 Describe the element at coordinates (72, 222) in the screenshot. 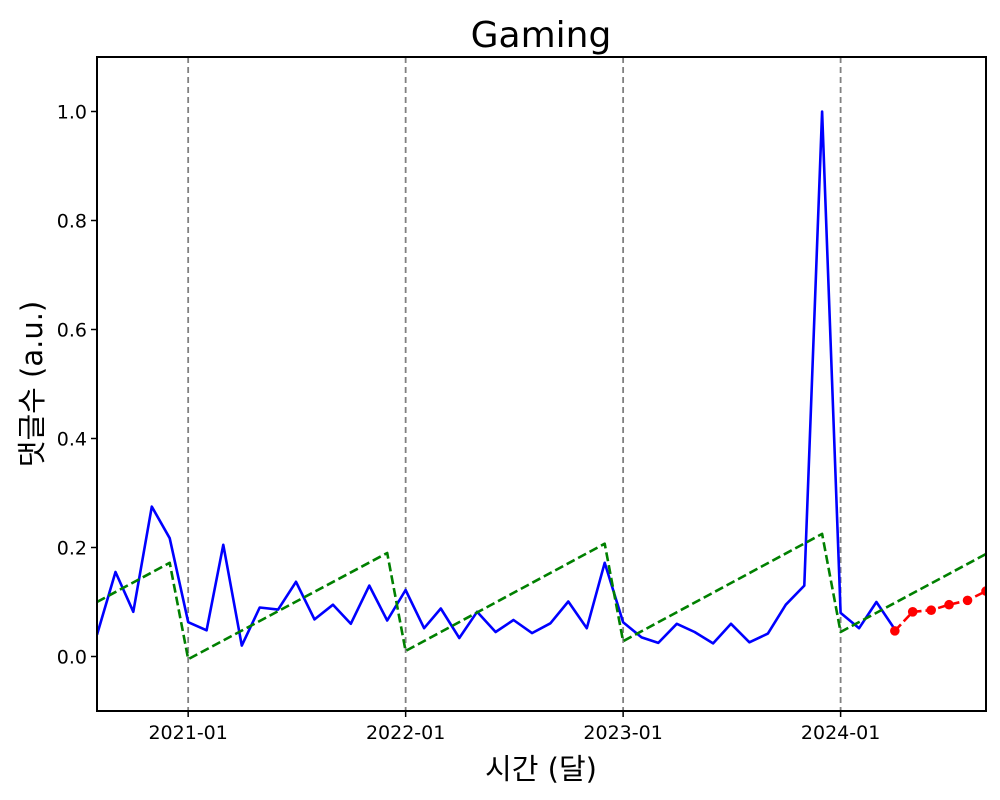

I see `y-tick-label-4: 0.8` at that location.